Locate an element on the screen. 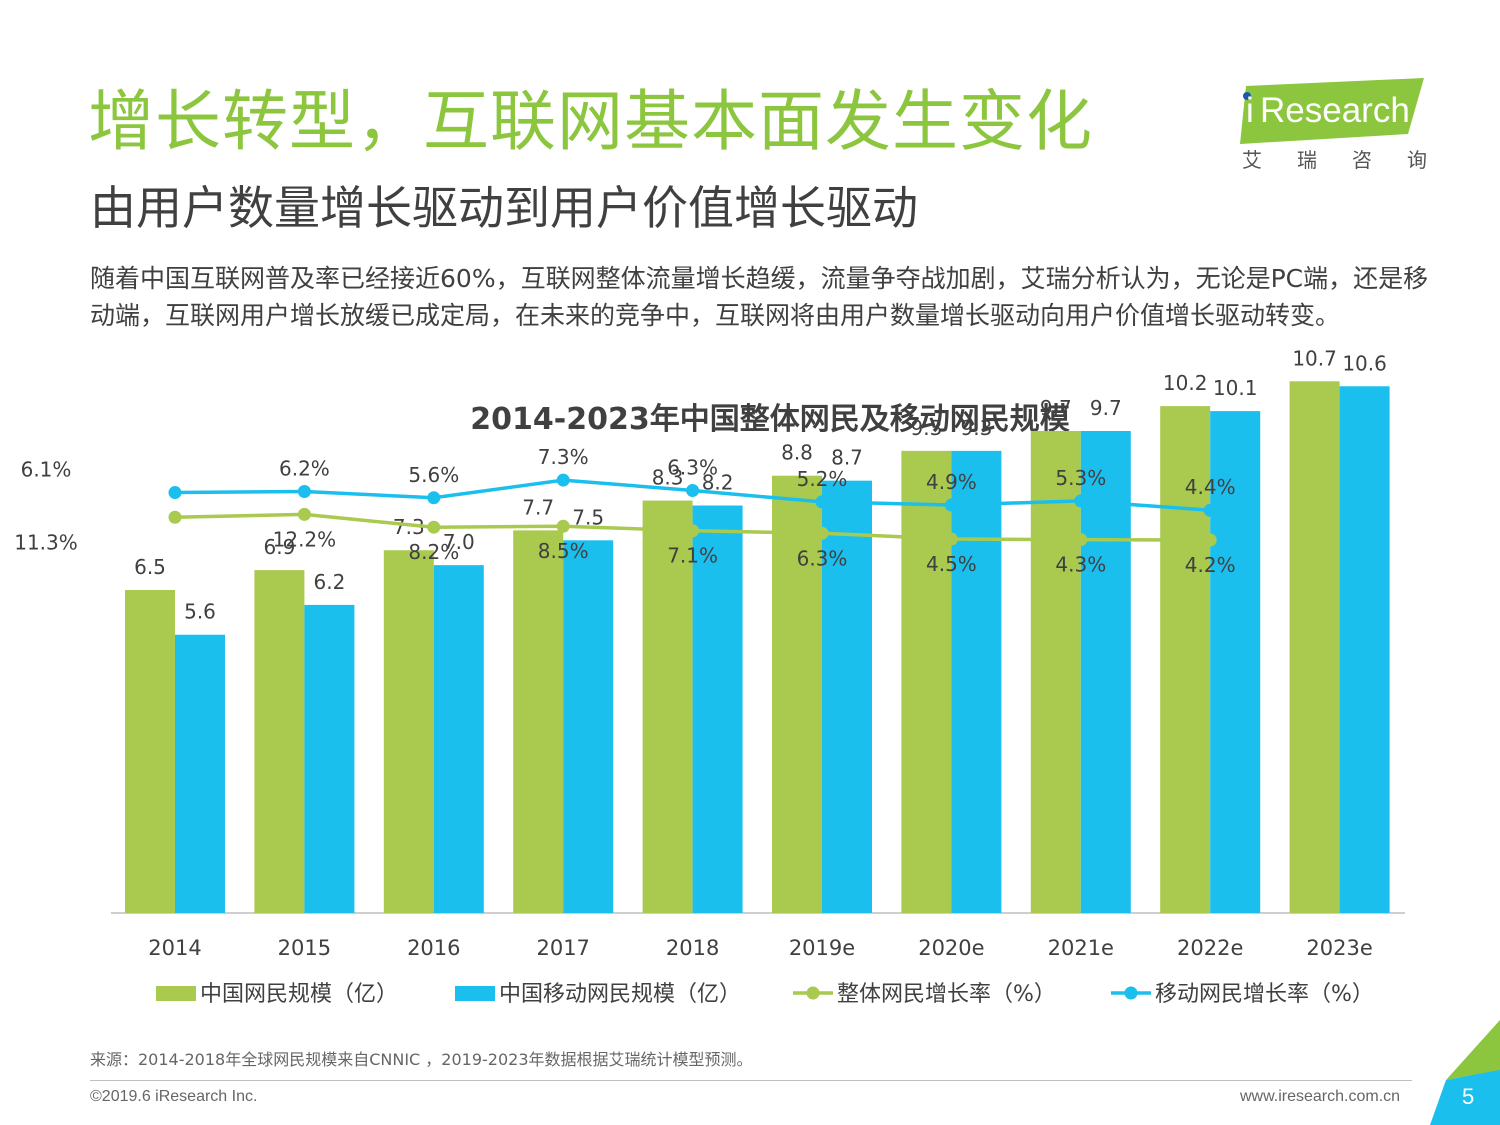 This screenshot has height=1125, width=1500. x-tick-label: 2014 is located at coordinates (174, 948).